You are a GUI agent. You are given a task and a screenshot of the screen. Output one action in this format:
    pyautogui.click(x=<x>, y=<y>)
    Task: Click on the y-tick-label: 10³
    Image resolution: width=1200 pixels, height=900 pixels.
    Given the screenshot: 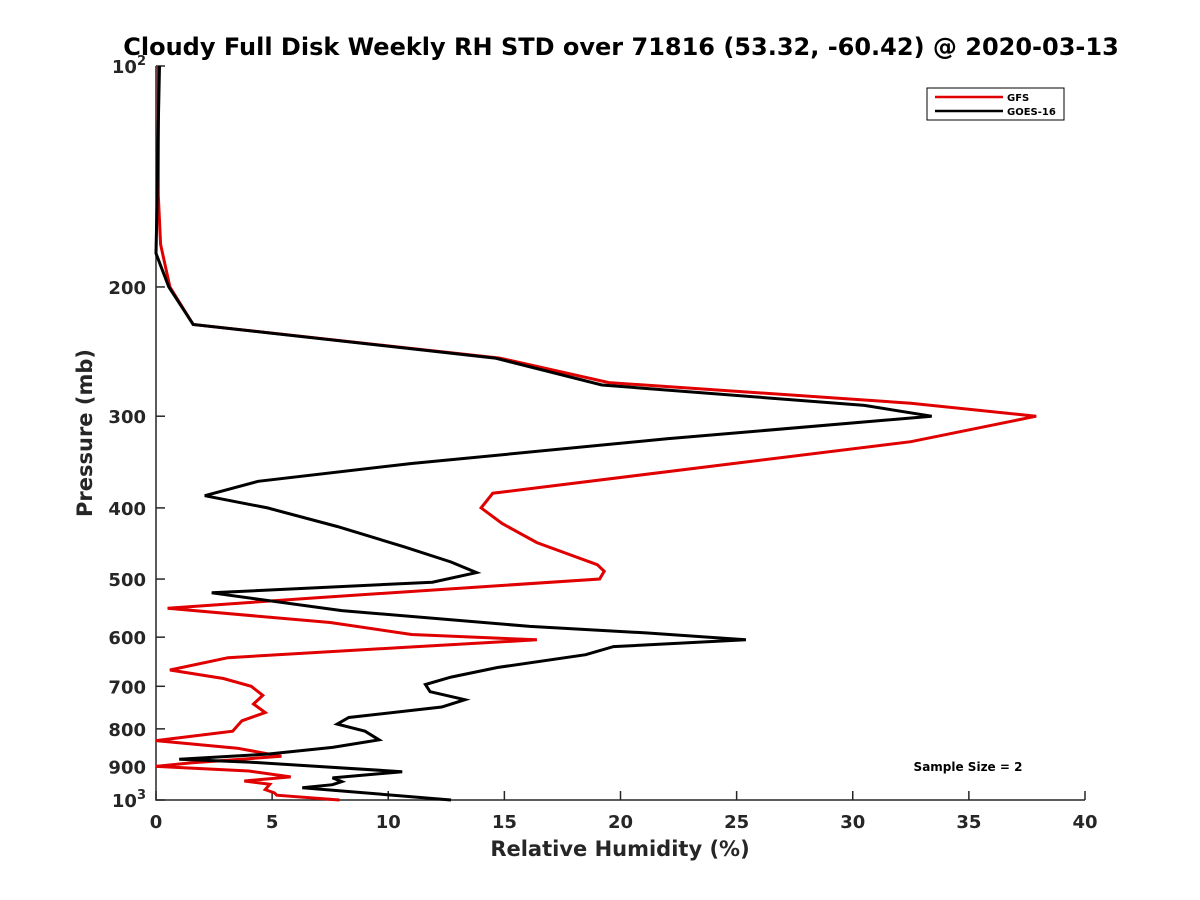 What is the action you would take?
    pyautogui.click(x=129, y=800)
    